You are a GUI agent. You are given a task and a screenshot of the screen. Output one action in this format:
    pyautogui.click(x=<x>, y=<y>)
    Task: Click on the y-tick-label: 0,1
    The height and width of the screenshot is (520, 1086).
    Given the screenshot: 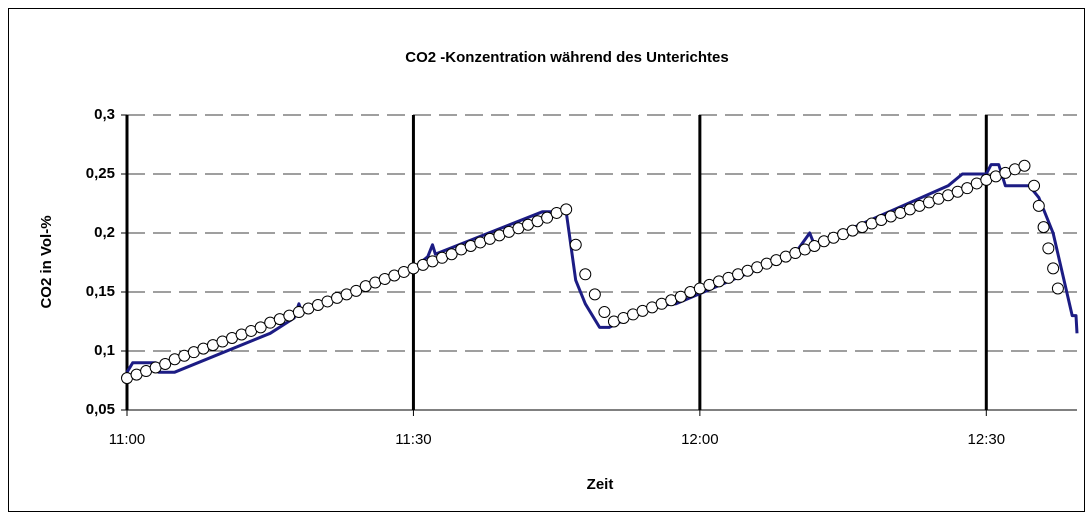 What is the action you would take?
    pyautogui.click(x=104, y=350)
    